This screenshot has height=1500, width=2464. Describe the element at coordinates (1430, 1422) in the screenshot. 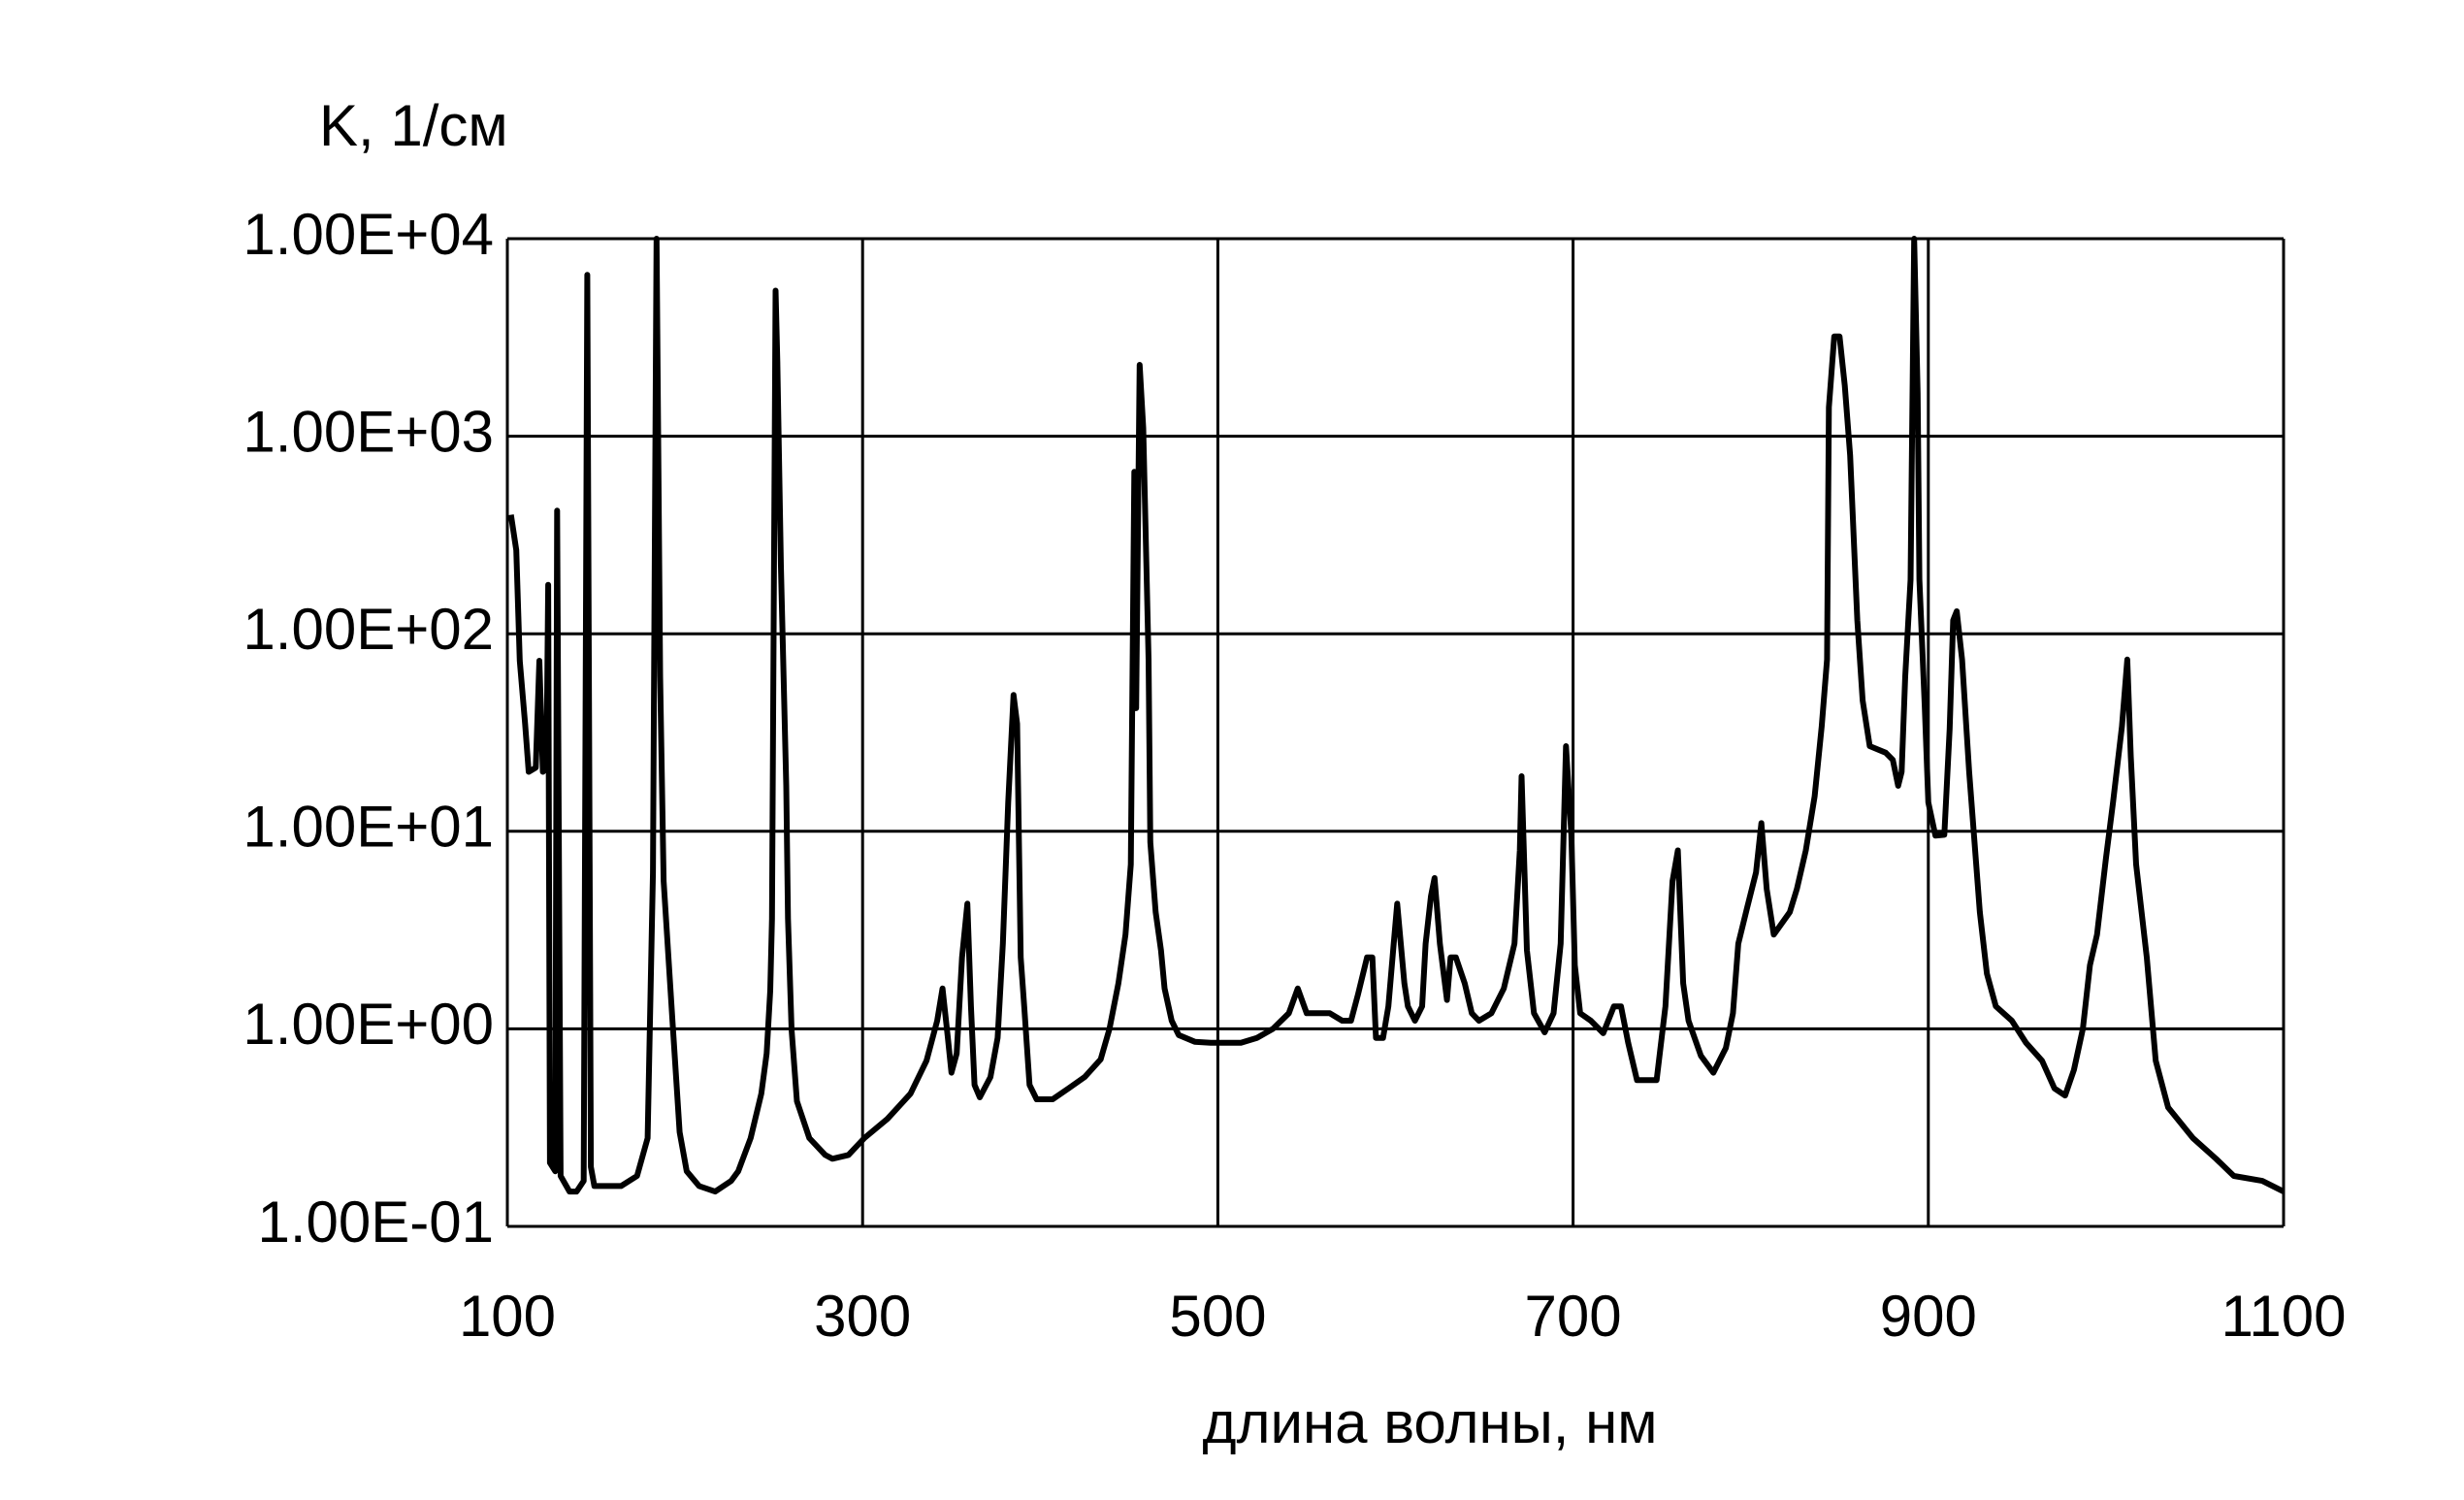

I see `x-axis-label: длина волны, нм` at that location.